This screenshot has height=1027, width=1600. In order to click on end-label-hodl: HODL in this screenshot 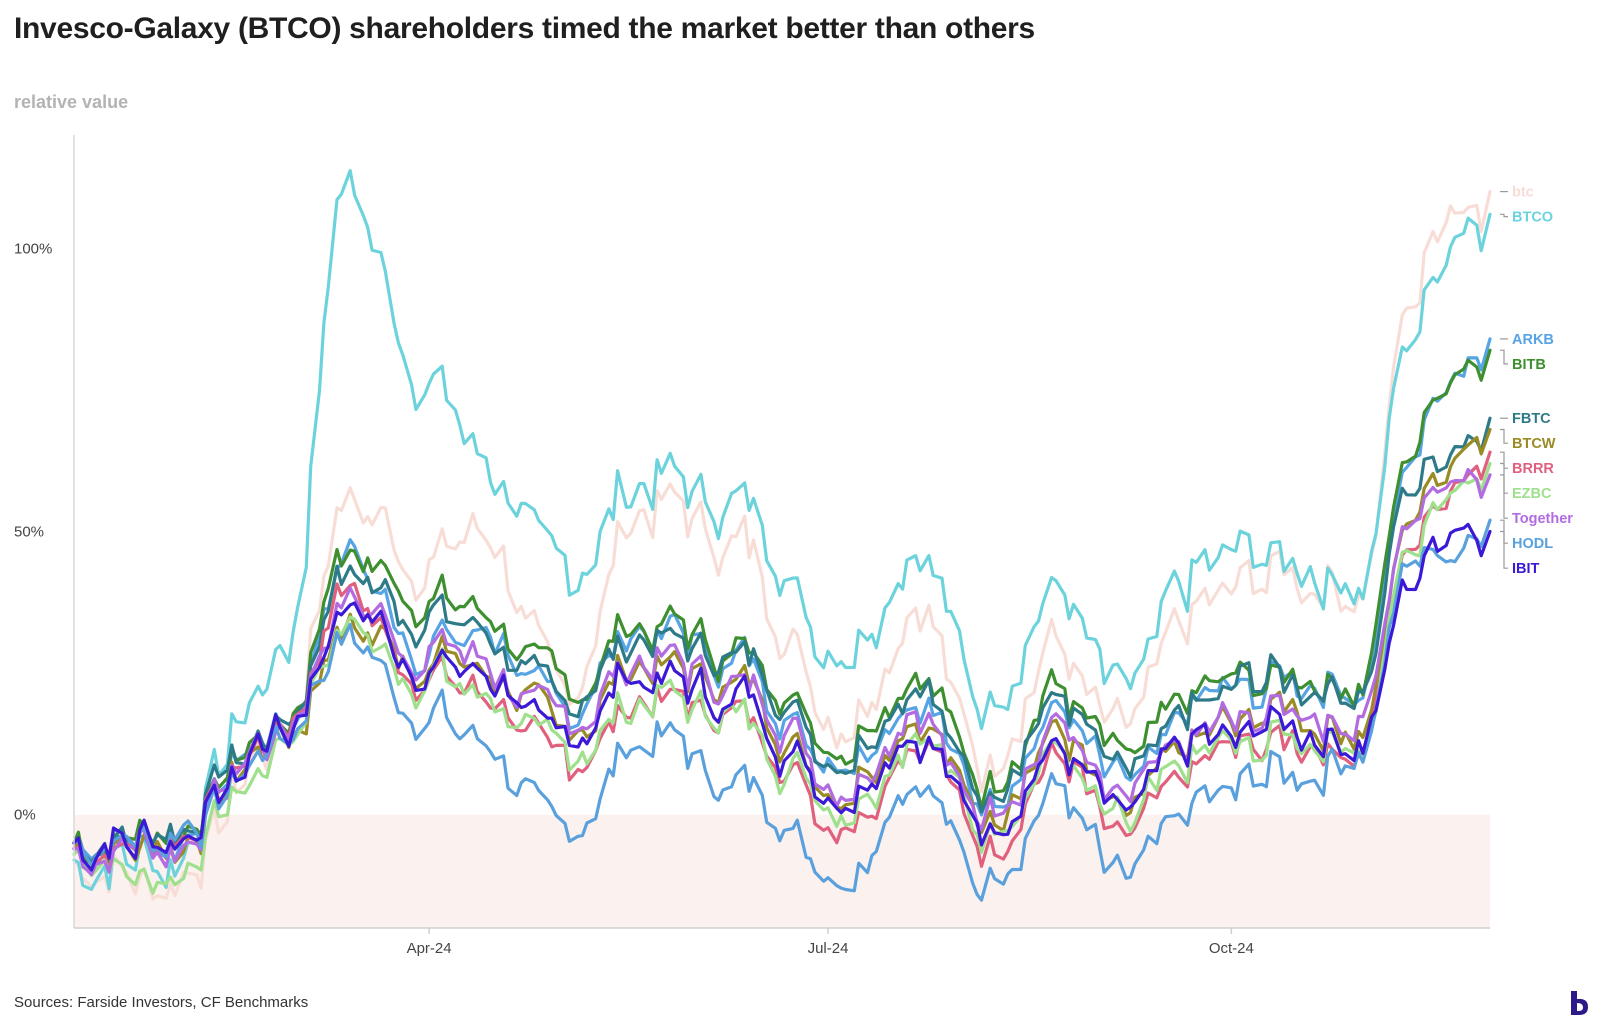, I will do `click(1532, 544)`.